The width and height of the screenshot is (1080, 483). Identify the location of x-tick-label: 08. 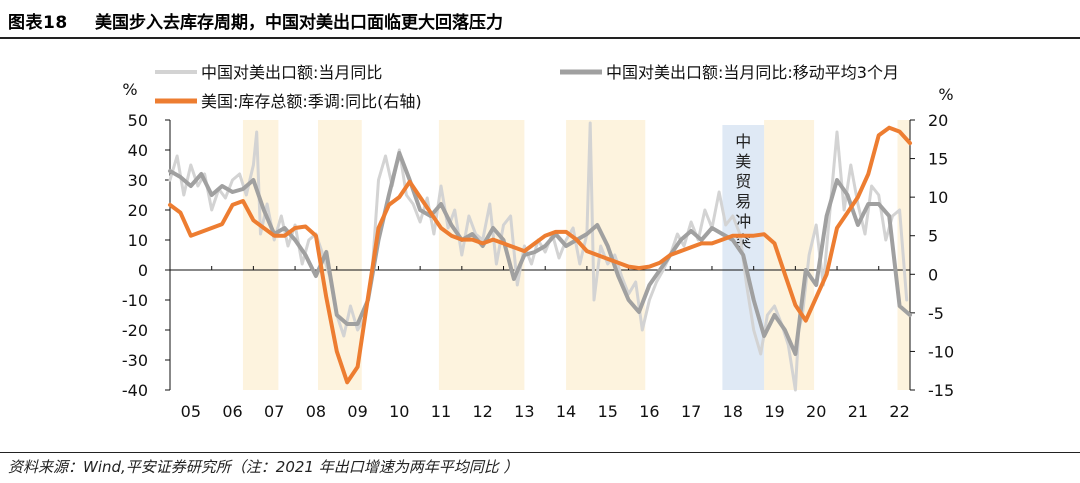
(316, 411).